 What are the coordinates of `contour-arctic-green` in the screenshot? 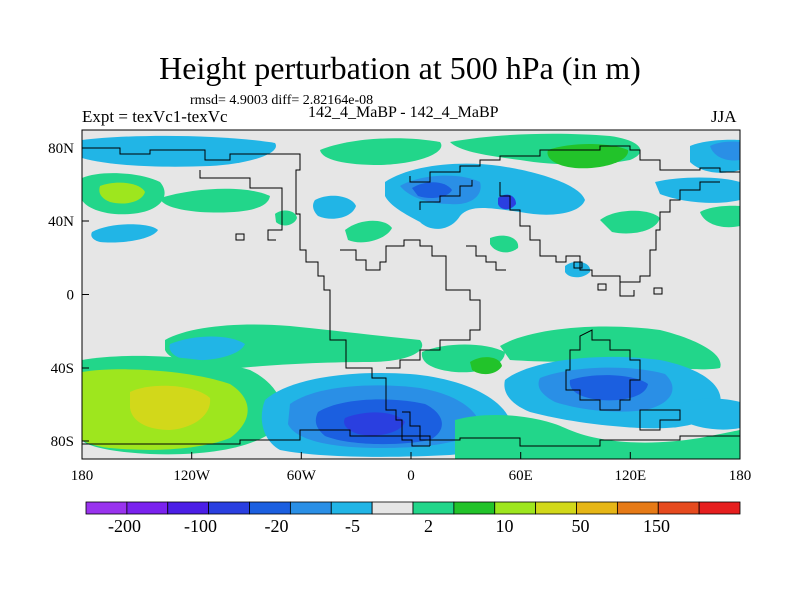 It's located at (381, 151).